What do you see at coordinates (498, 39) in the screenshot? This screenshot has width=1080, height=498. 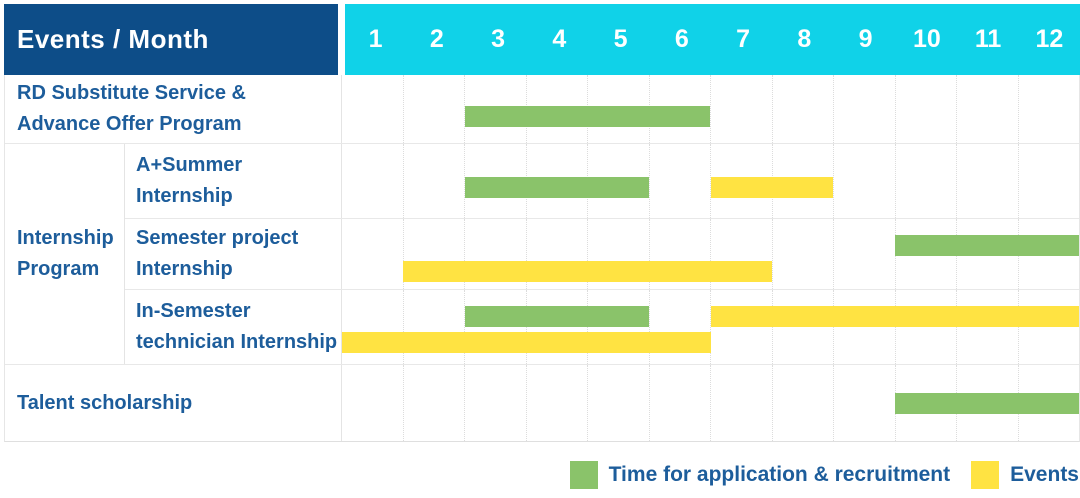 I see `month-header-cell: 3` at bounding box center [498, 39].